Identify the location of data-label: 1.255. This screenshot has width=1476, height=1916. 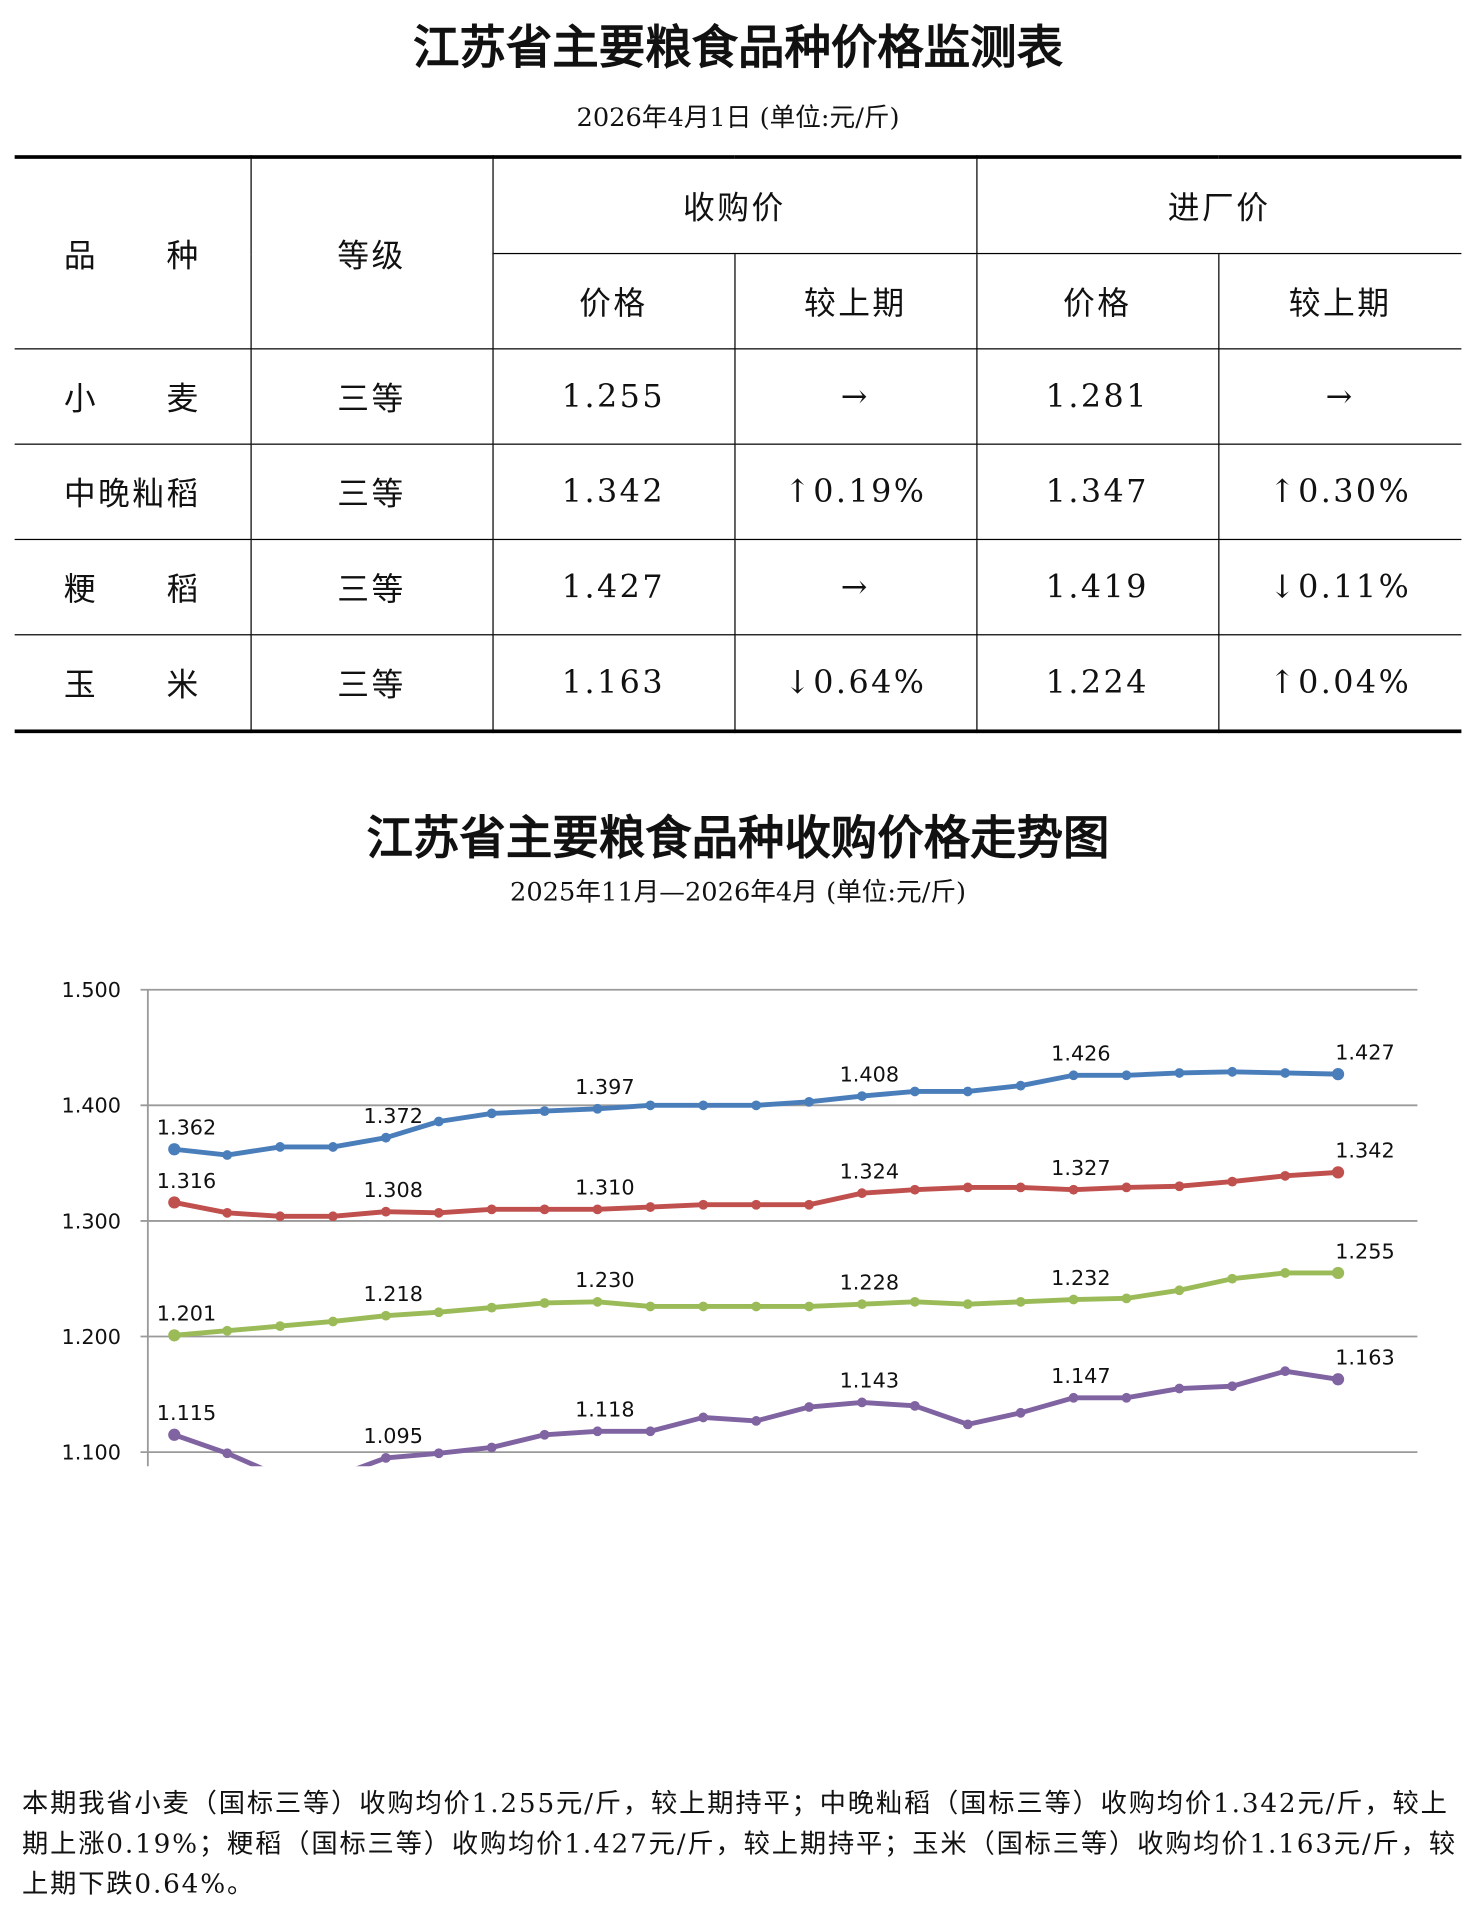
(1364, 1251).